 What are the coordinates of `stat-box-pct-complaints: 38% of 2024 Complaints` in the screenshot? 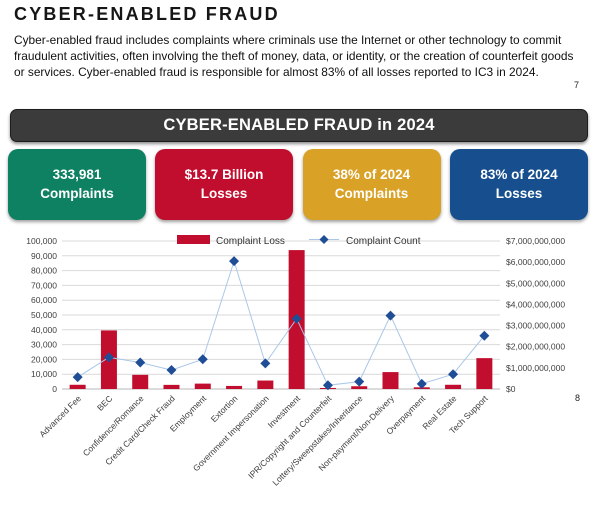 It's located at (371, 184).